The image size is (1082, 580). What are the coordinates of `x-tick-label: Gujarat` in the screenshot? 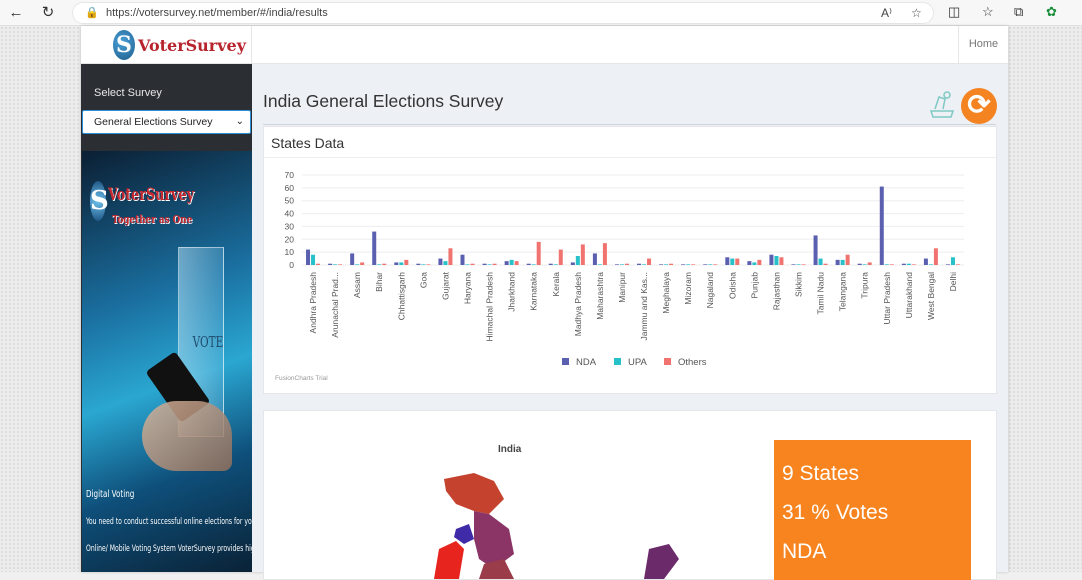 It's located at (445, 285).